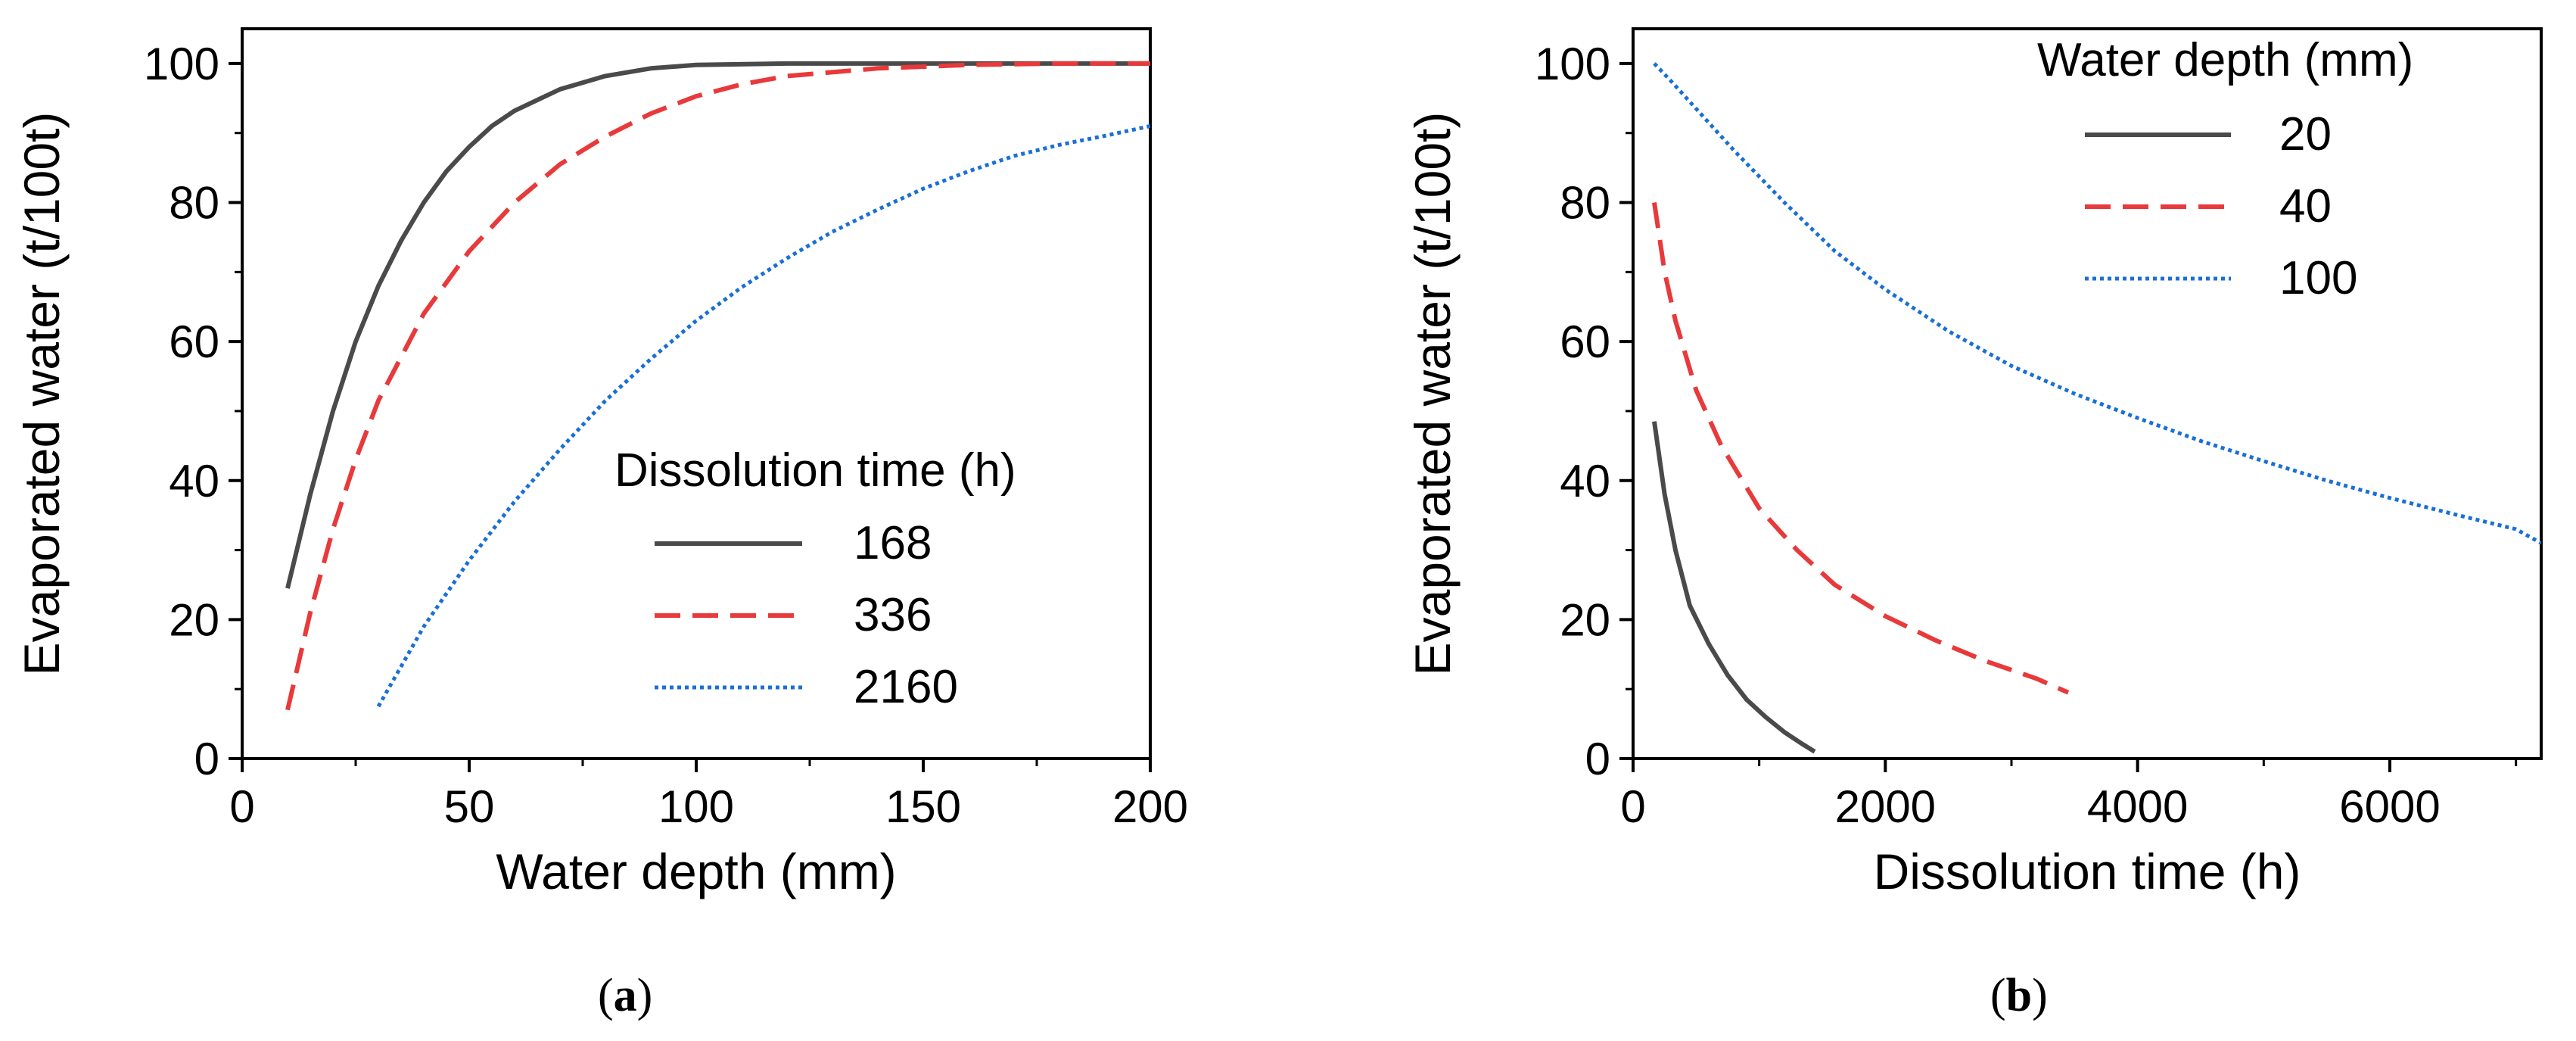  I want to click on x-tick-label: 50, so click(469, 806).